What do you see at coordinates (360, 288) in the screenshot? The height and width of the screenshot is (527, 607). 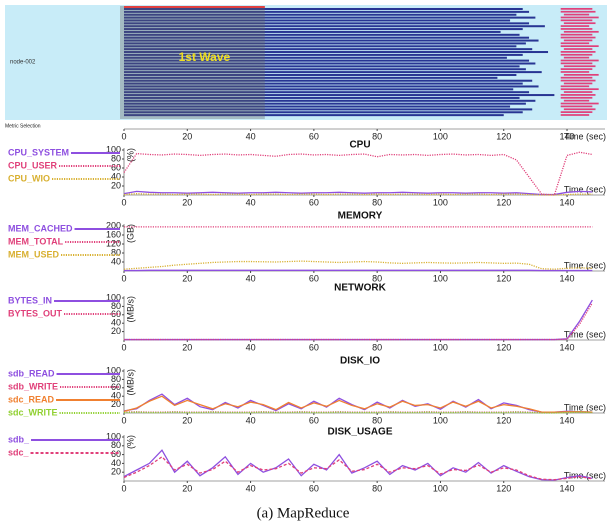 I see `panel-title: NETWORK` at bounding box center [360, 288].